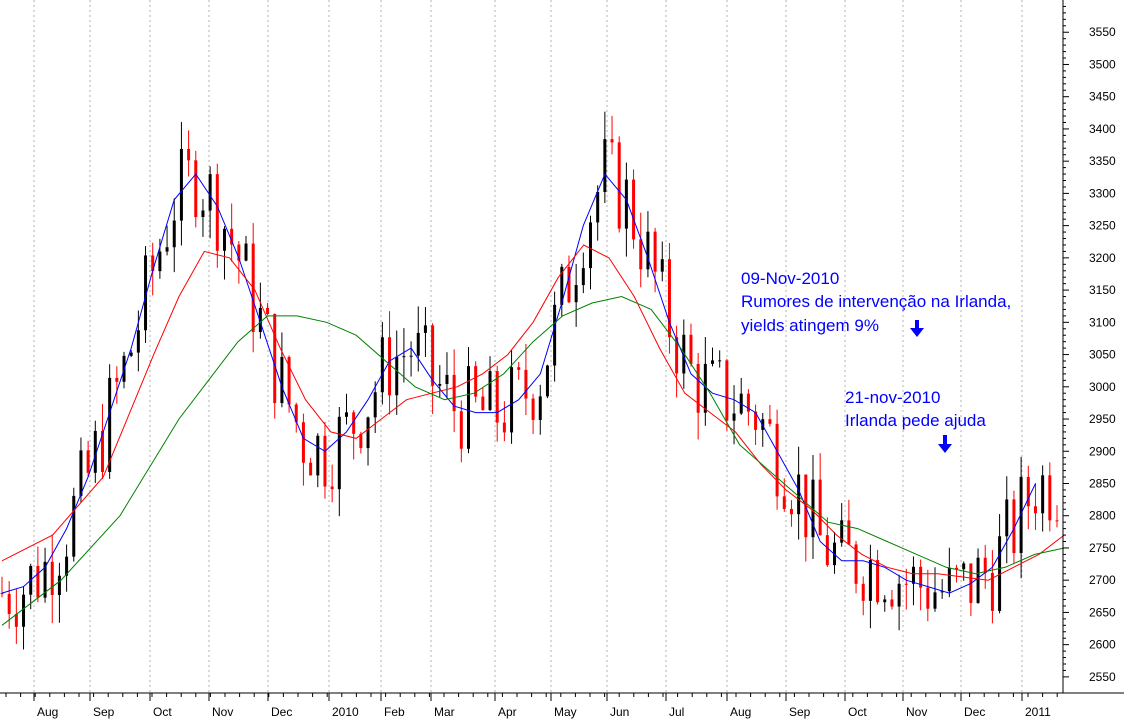 The height and width of the screenshot is (721, 1124). I want to click on y-tick-label: 2850, so click(1102, 483).